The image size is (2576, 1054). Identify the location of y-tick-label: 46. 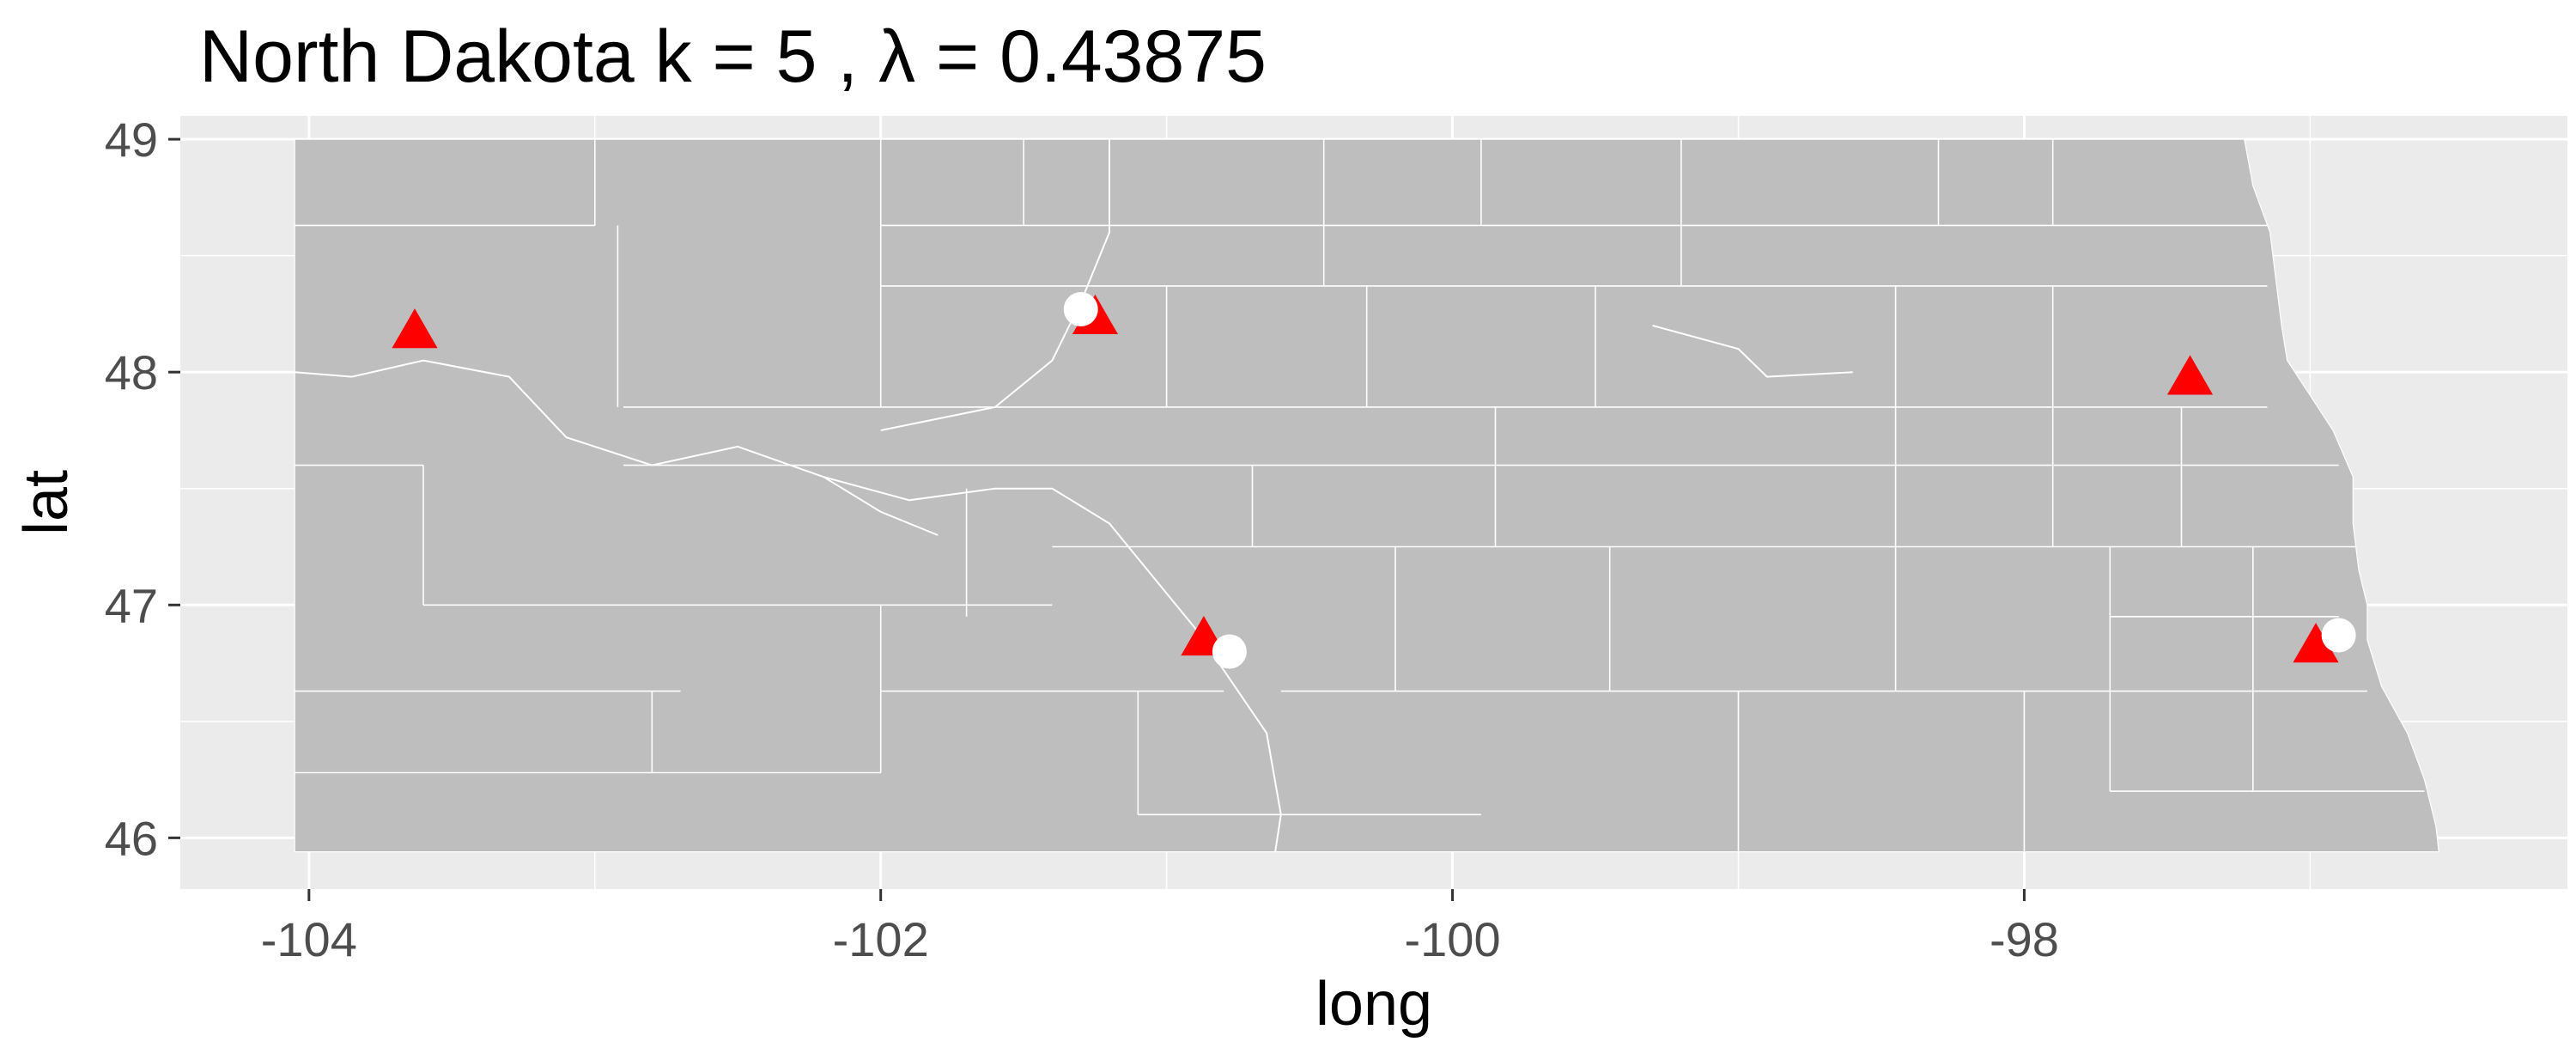
(132, 838).